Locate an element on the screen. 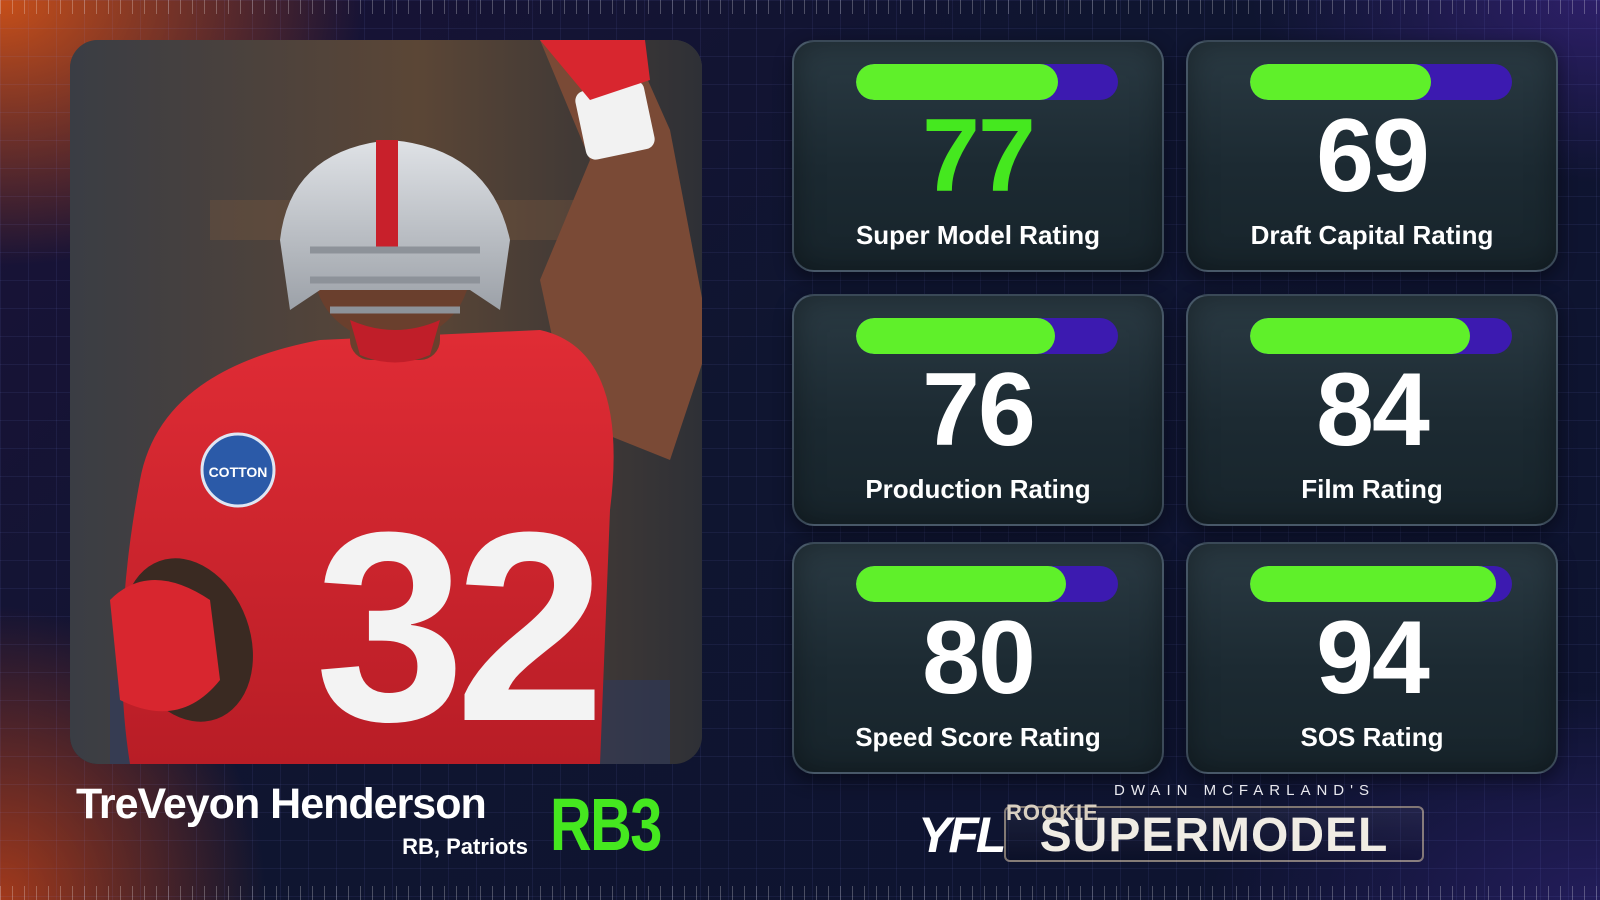 This screenshot has width=1600, height=900. rating-label: SOS Rating is located at coordinates (1372, 737).